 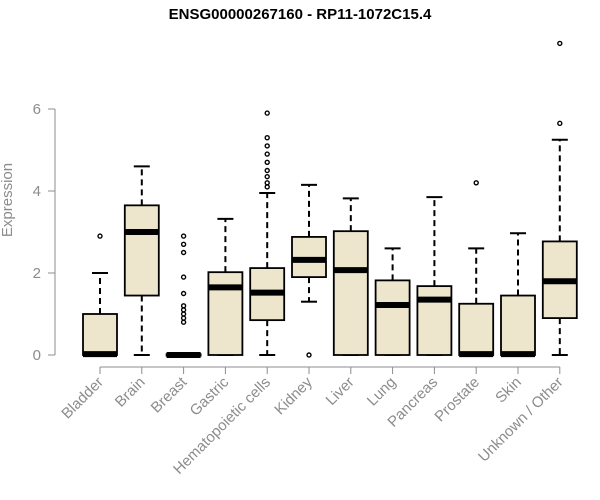 What do you see at coordinates (44, 232) in the screenshot?
I see `y-axis: 0 2 4 6` at bounding box center [44, 232].